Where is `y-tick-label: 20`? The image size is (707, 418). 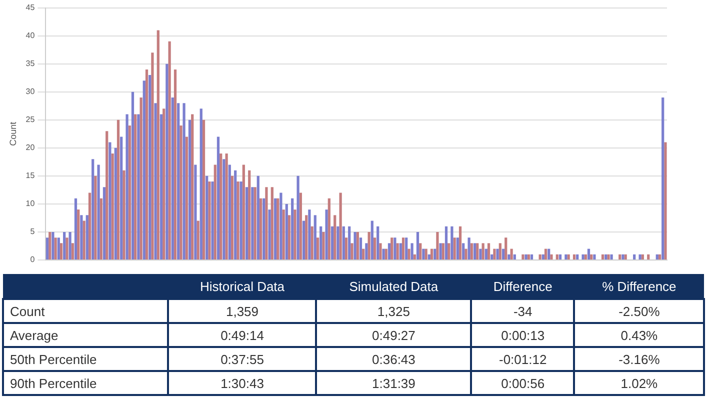 y-tick-label: 20 is located at coordinates (31, 147).